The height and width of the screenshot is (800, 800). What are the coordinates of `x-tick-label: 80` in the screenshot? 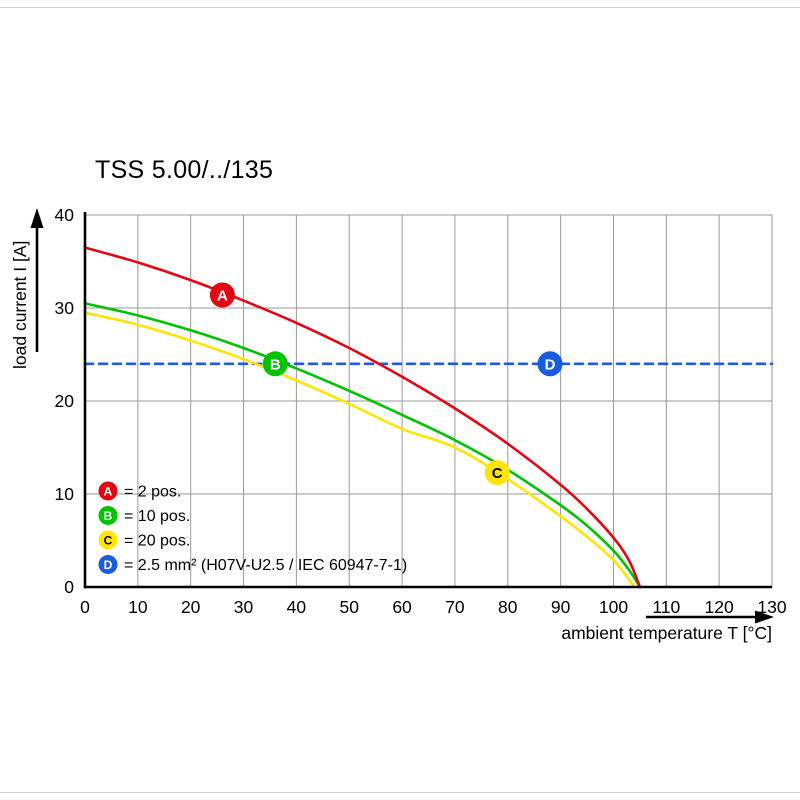 It's located at (508, 607).